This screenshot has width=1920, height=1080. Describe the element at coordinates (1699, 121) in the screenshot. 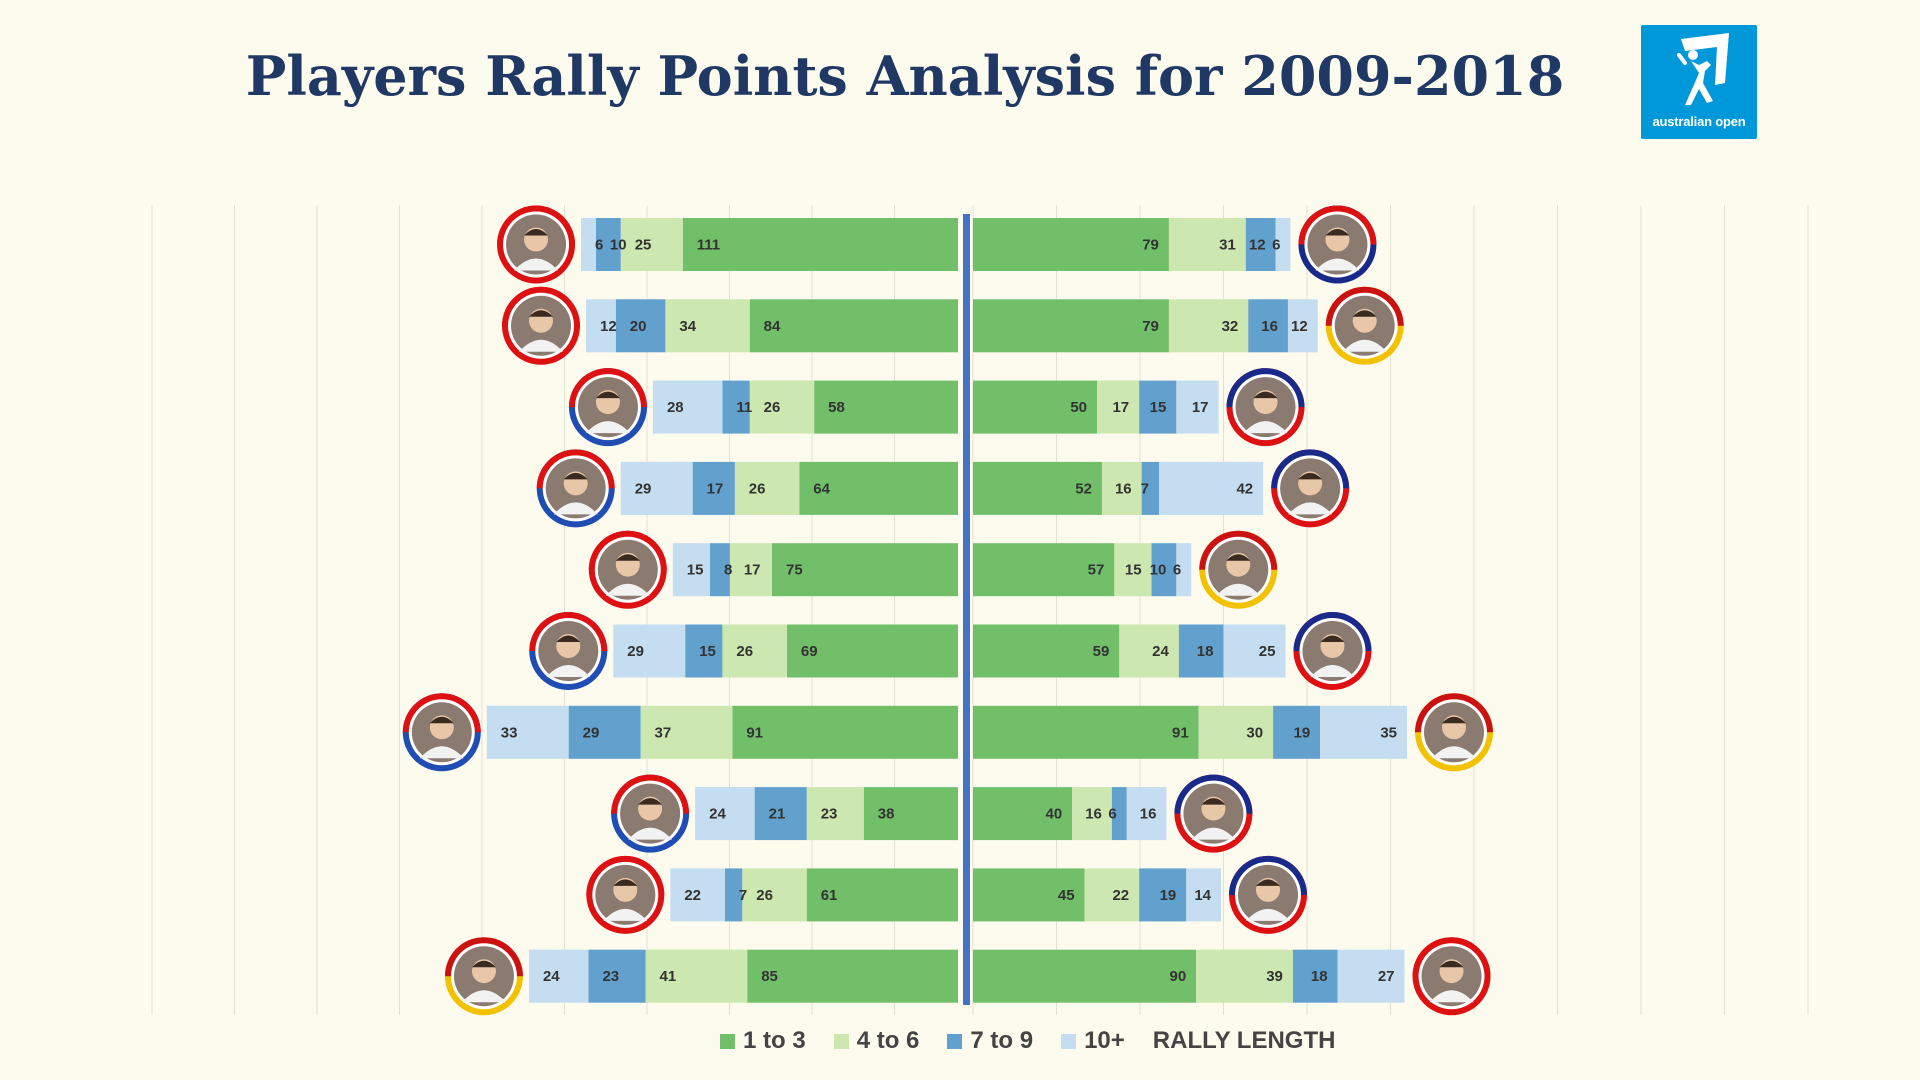

I see `logo-text: australian open` at that location.